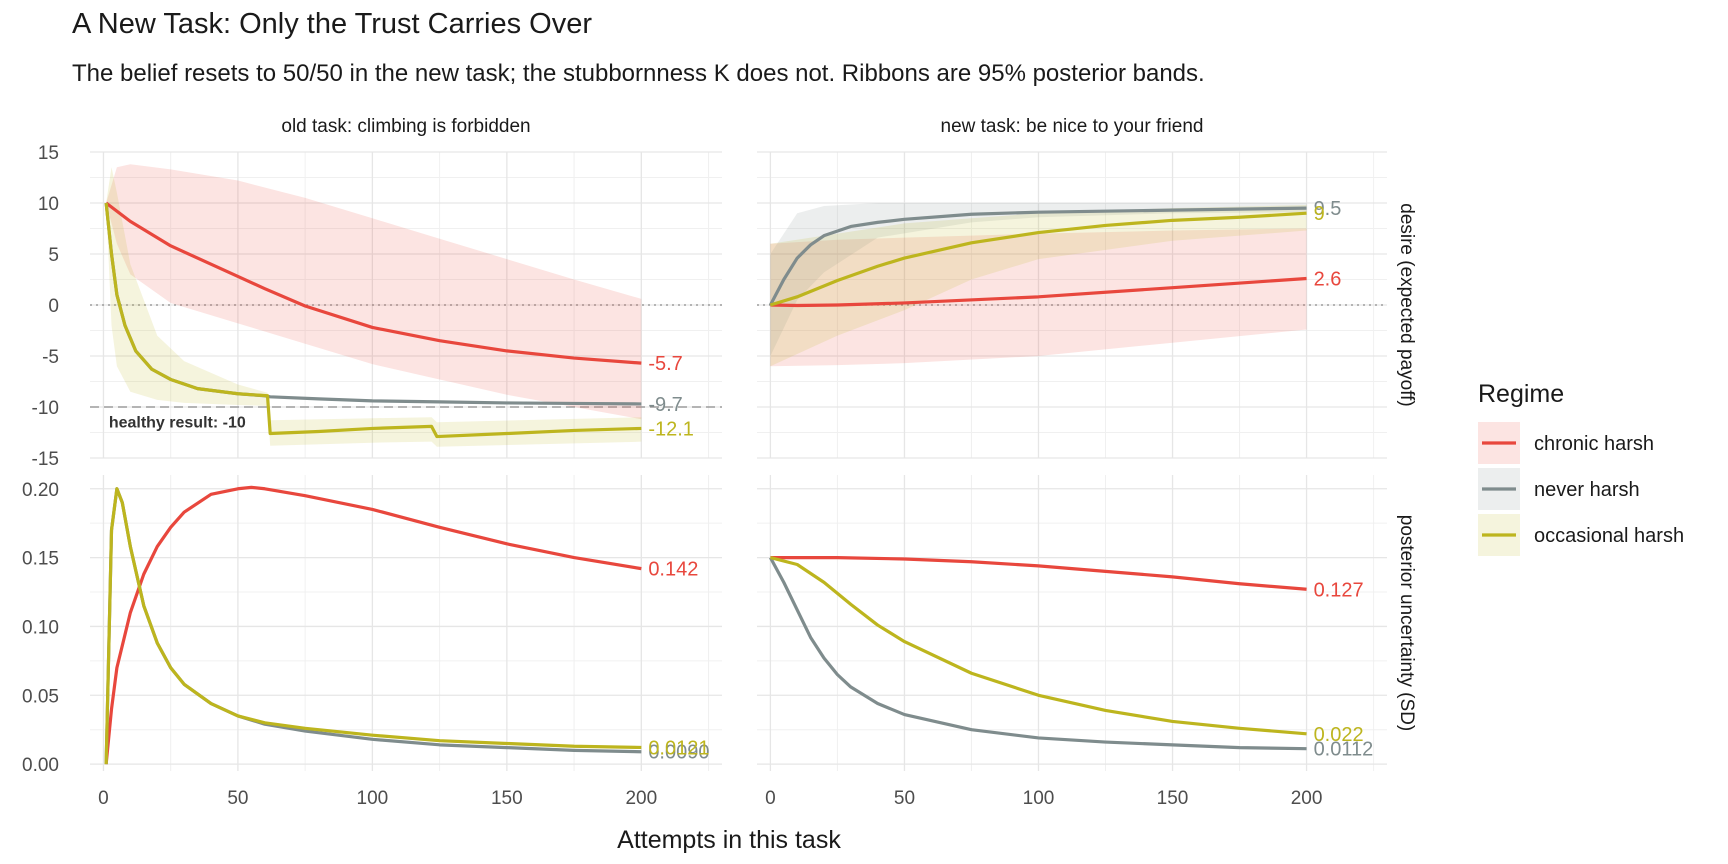 The width and height of the screenshot is (1728, 864). What do you see at coordinates (671, 429) in the screenshot?
I see `end-label-occasional-harsh: -12.1` at bounding box center [671, 429].